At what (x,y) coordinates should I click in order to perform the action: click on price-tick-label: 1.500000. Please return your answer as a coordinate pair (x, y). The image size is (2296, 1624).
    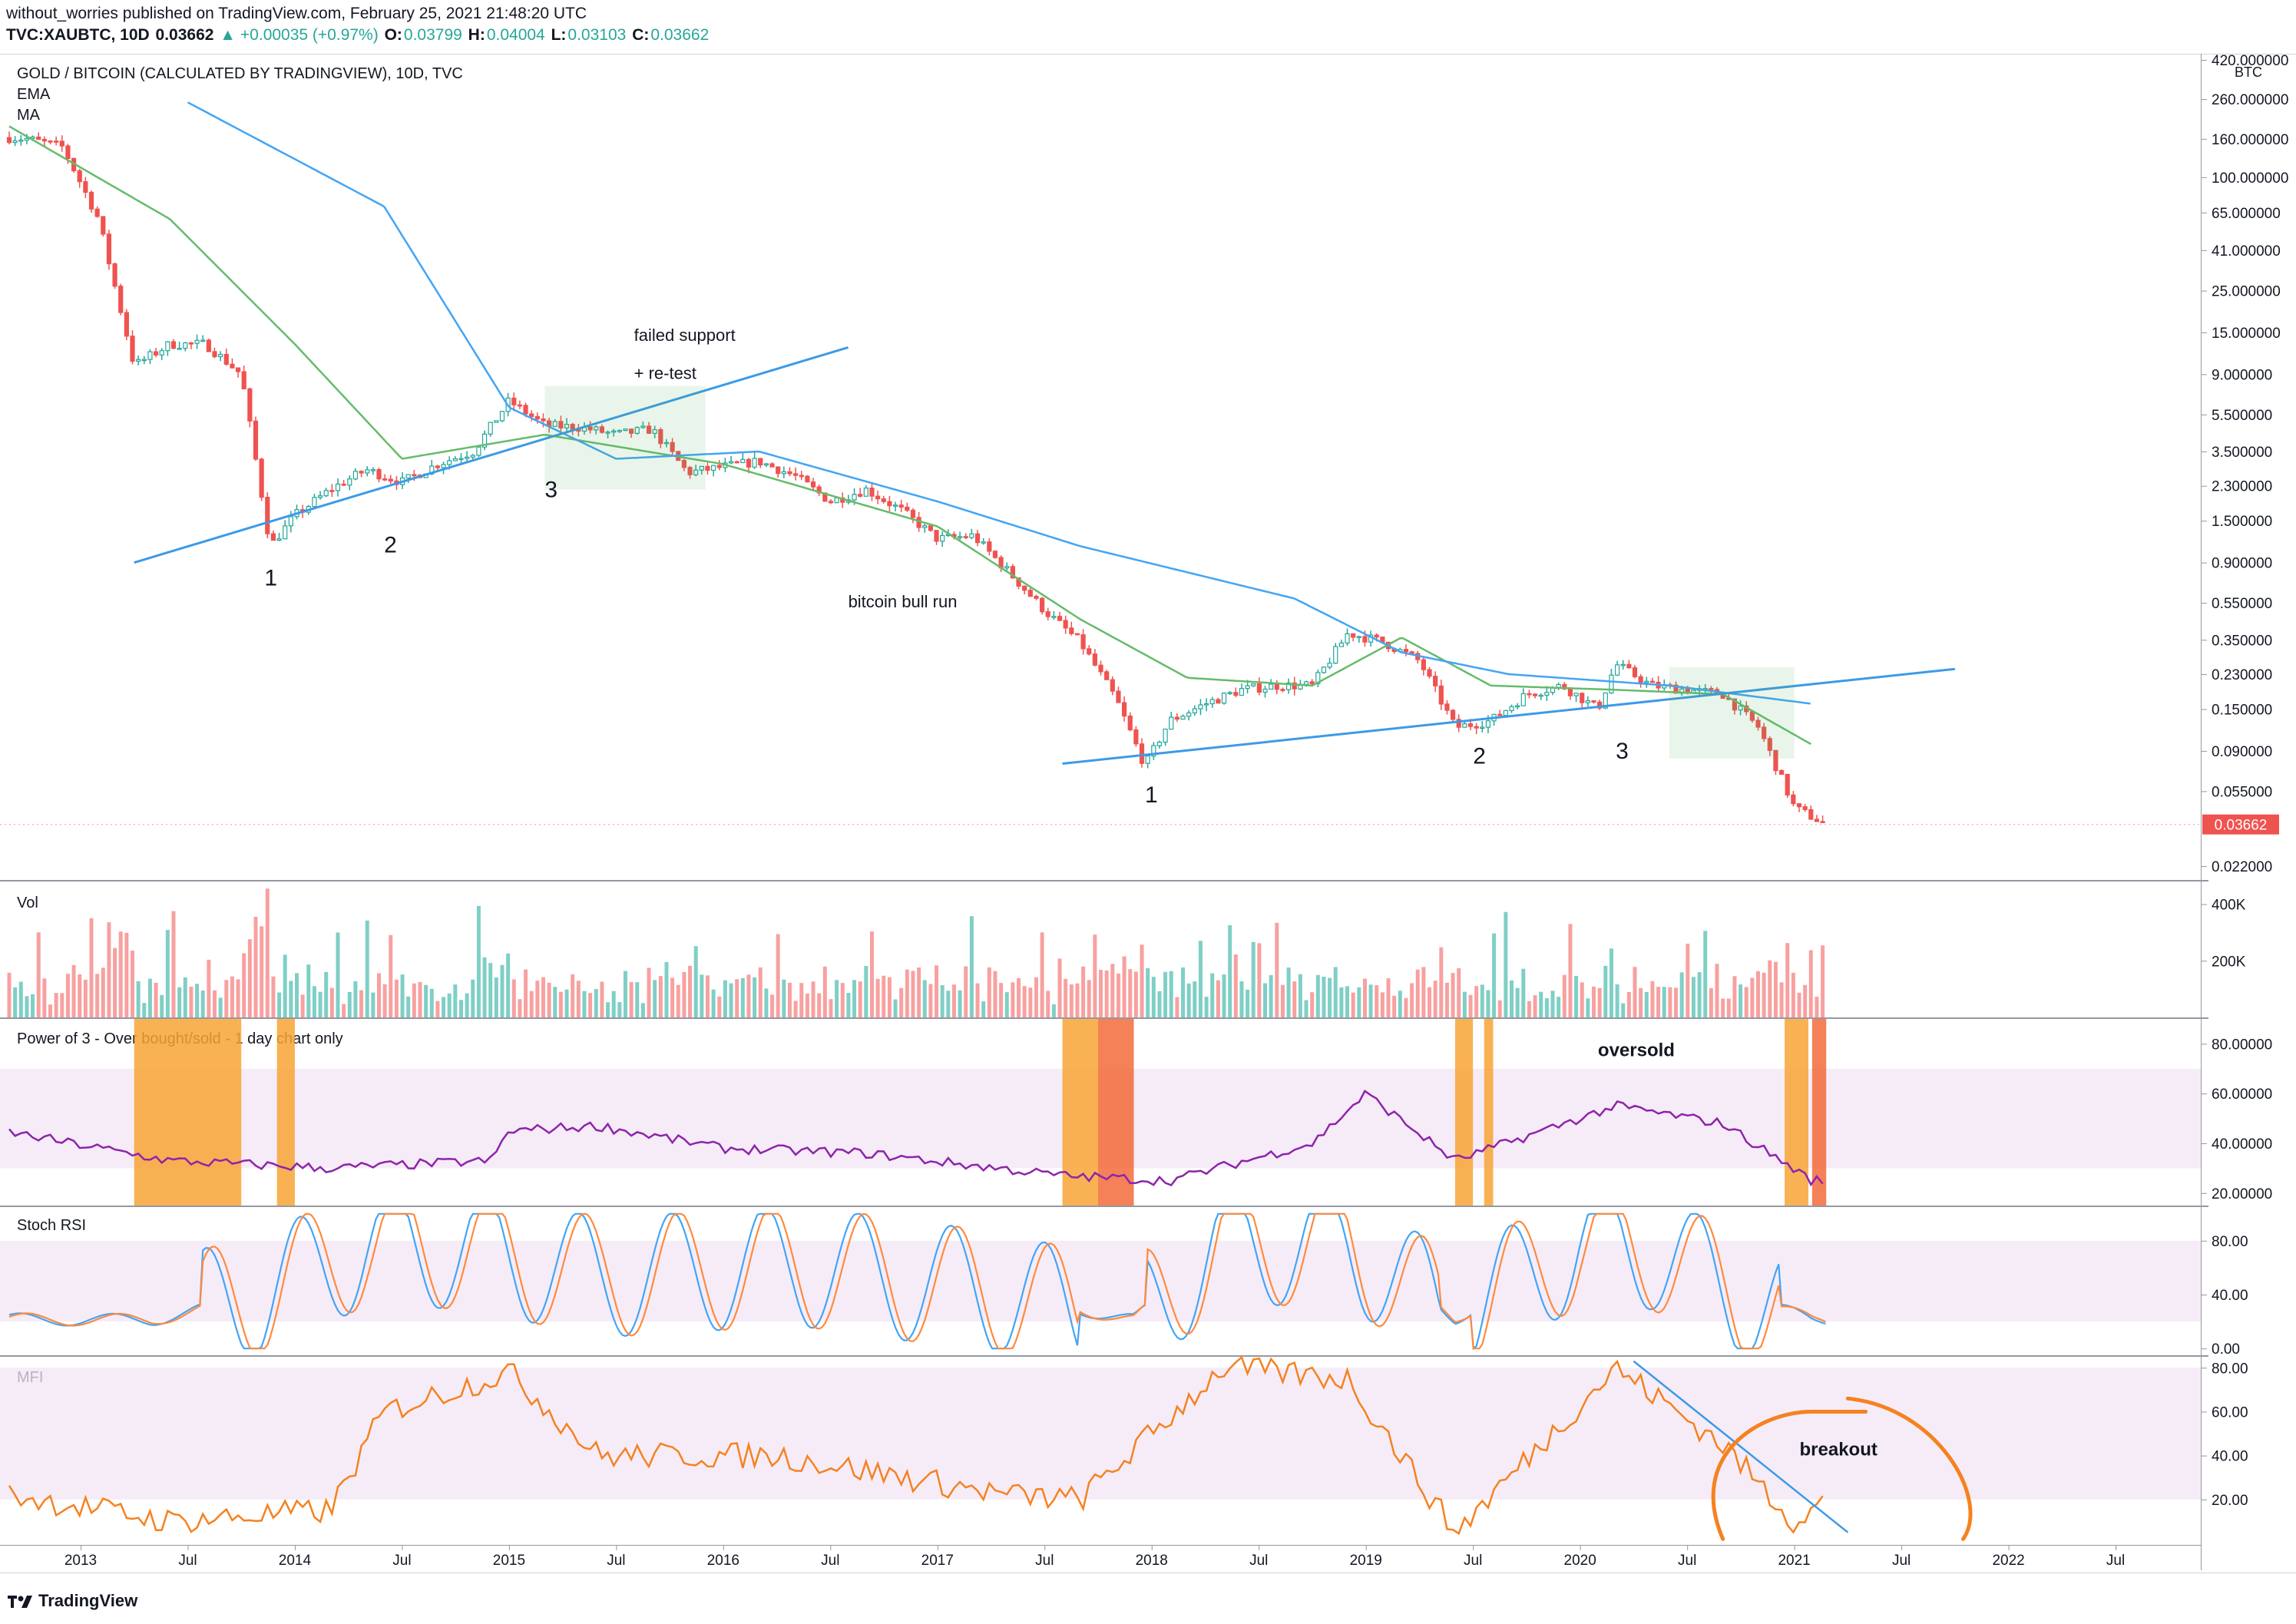
    Looking at the image, I should click on (2242, 522).